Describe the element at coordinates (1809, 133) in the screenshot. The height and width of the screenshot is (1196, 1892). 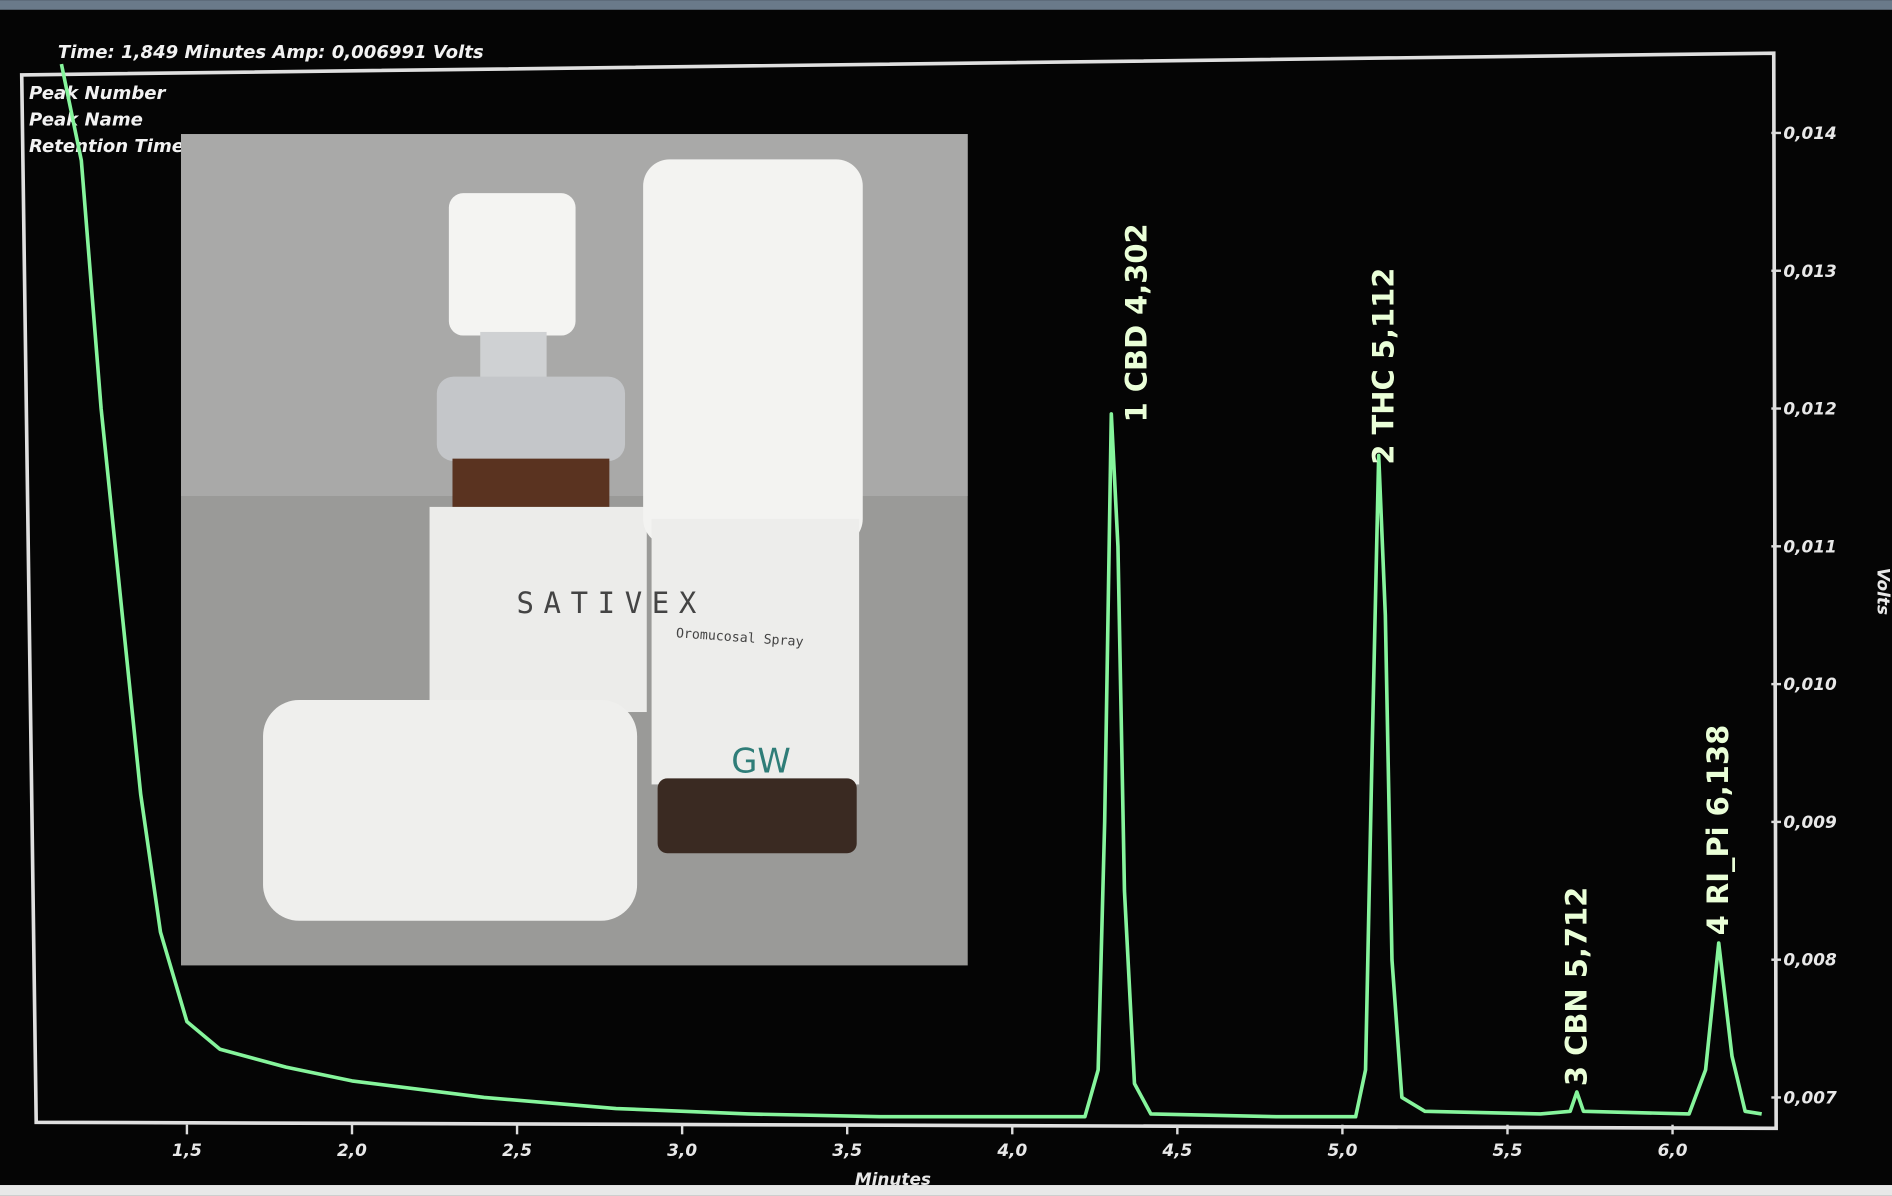
I see `y-tick-label: 0,014` at that location.